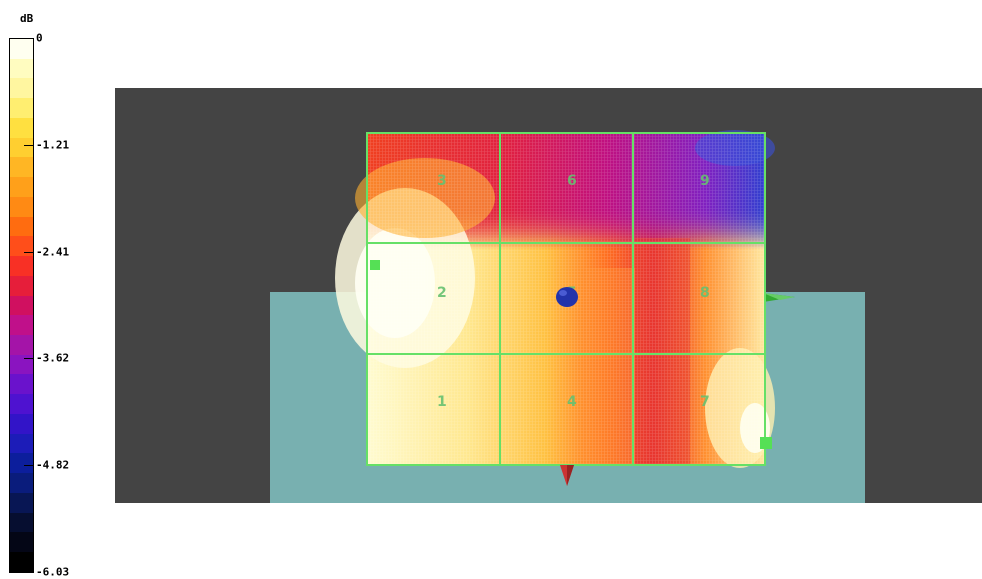 The image size is (982, 579). Describe the element at coordinates (442, 293) in the screenshot. I see `grid-cell-label: 2` at that location.